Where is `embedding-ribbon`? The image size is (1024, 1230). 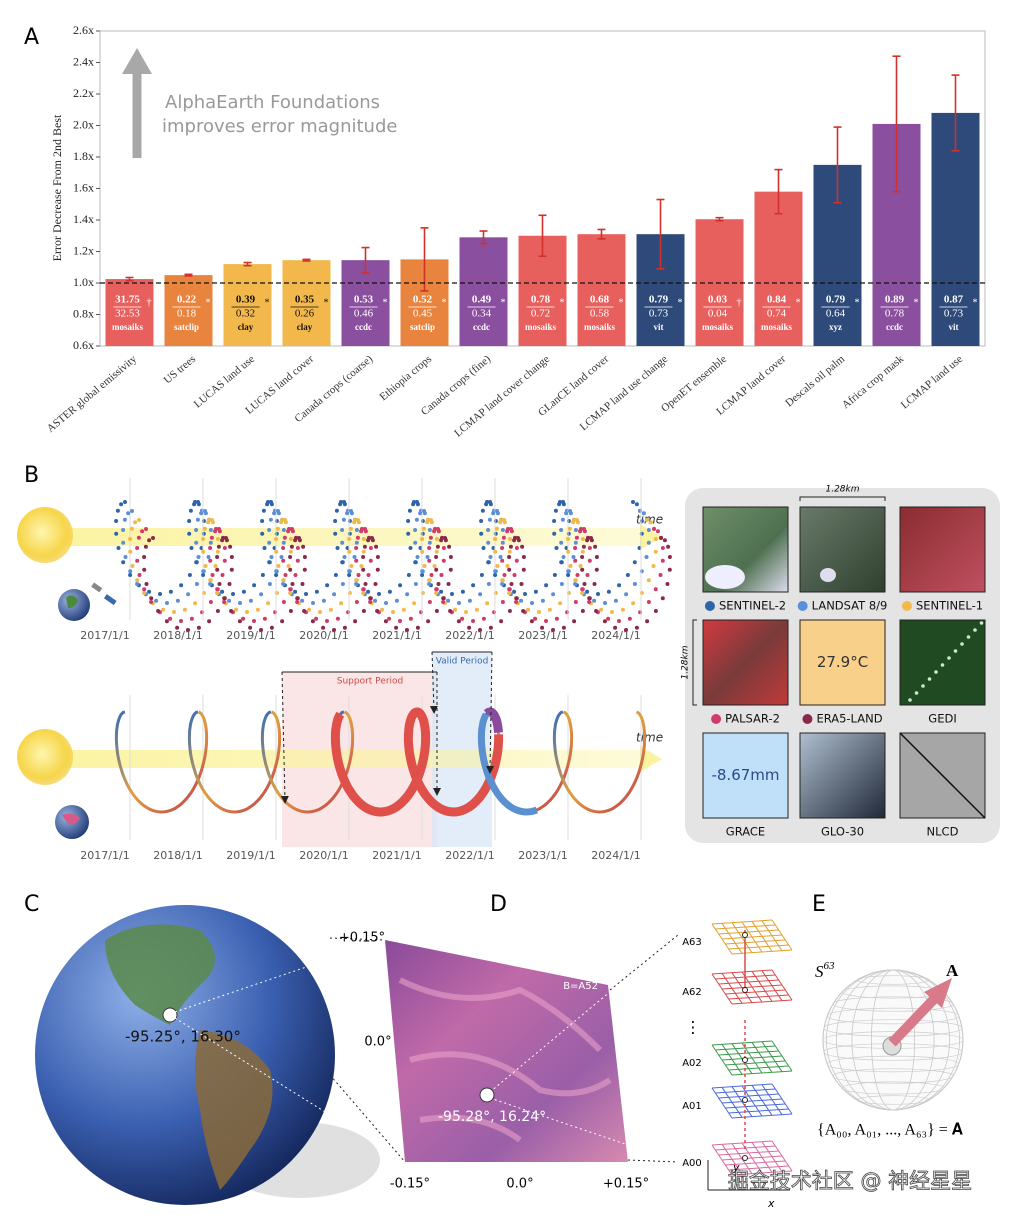 embedding-ribbon is located at coordinates (161, 762).